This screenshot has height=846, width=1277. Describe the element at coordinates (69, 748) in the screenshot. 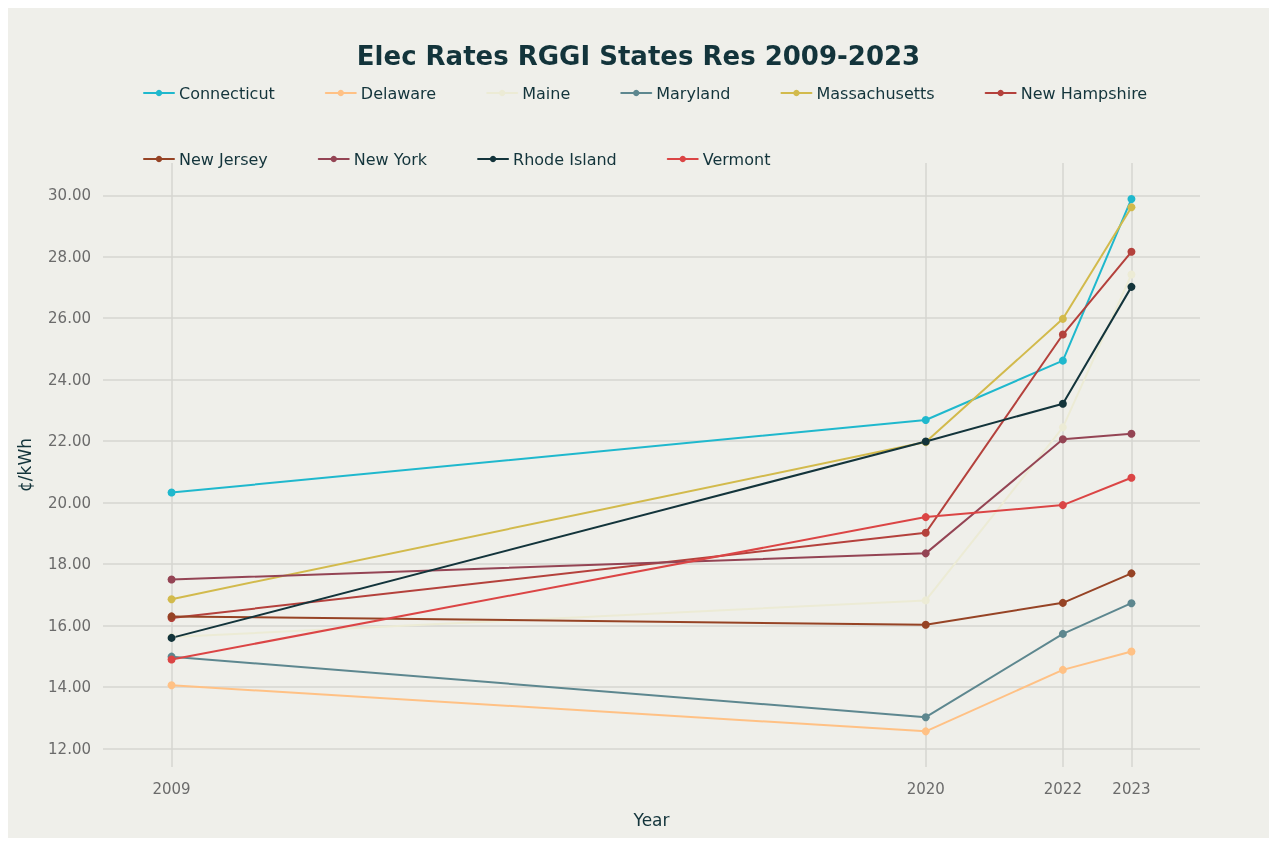

I see `y-tick-label: 12.00` at that location.